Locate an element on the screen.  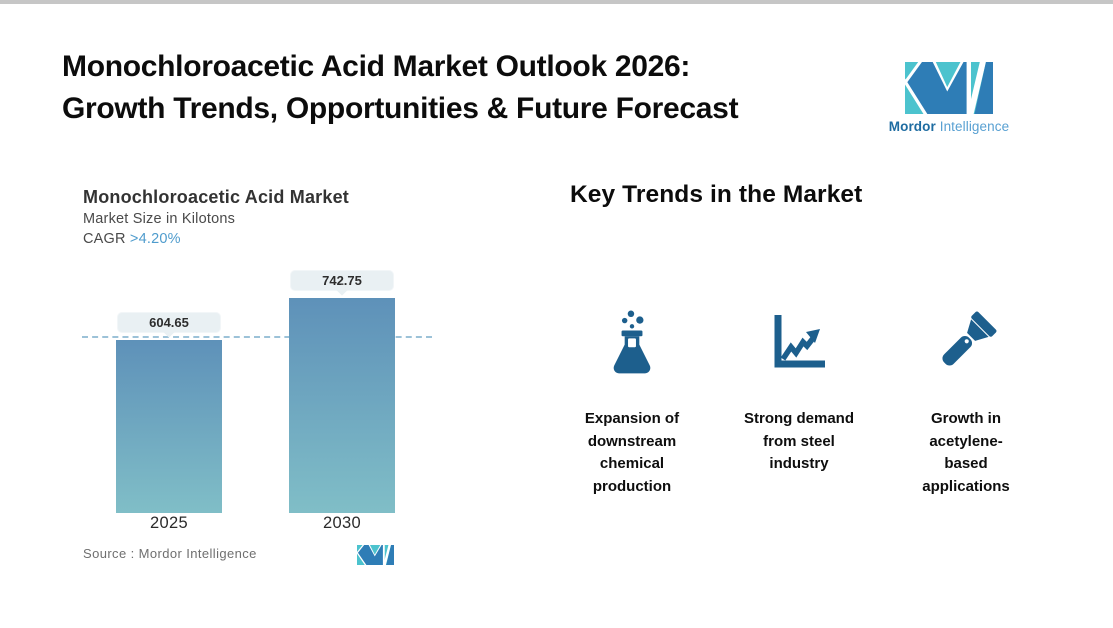
x-axis-label-2030: 2030 is located at coordinates (342, 523).